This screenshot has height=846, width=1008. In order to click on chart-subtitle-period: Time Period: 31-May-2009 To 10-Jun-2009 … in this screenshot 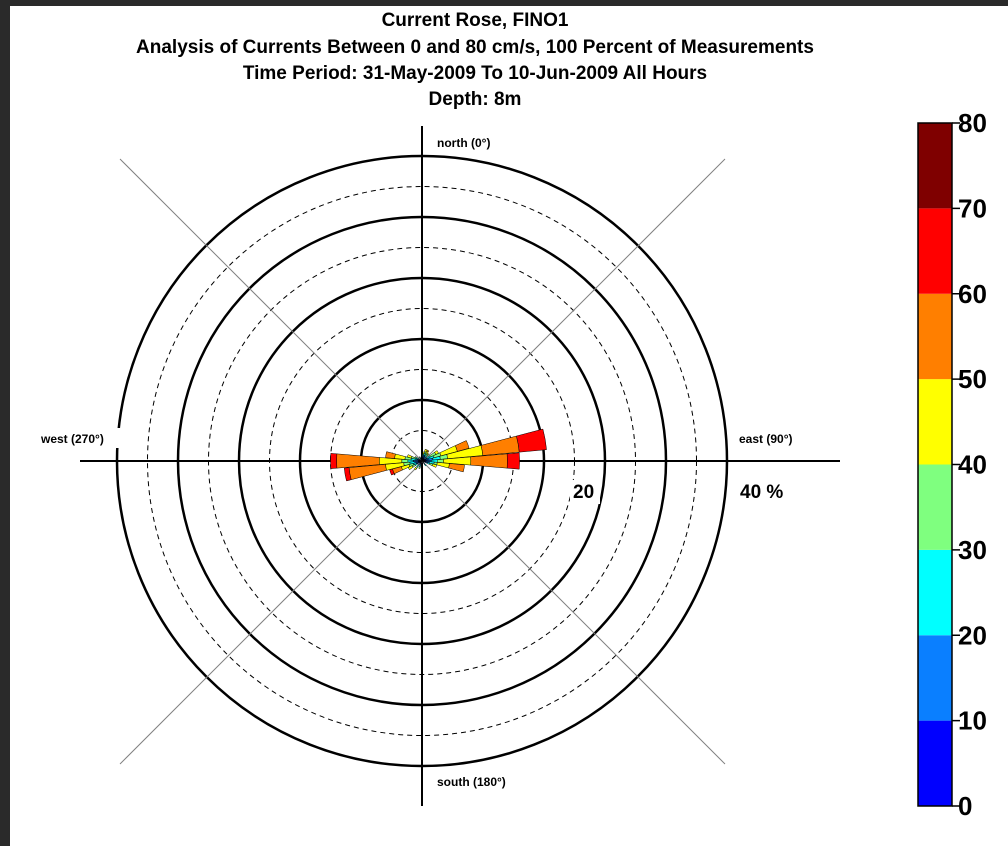, I will do `click(475, 73)`.